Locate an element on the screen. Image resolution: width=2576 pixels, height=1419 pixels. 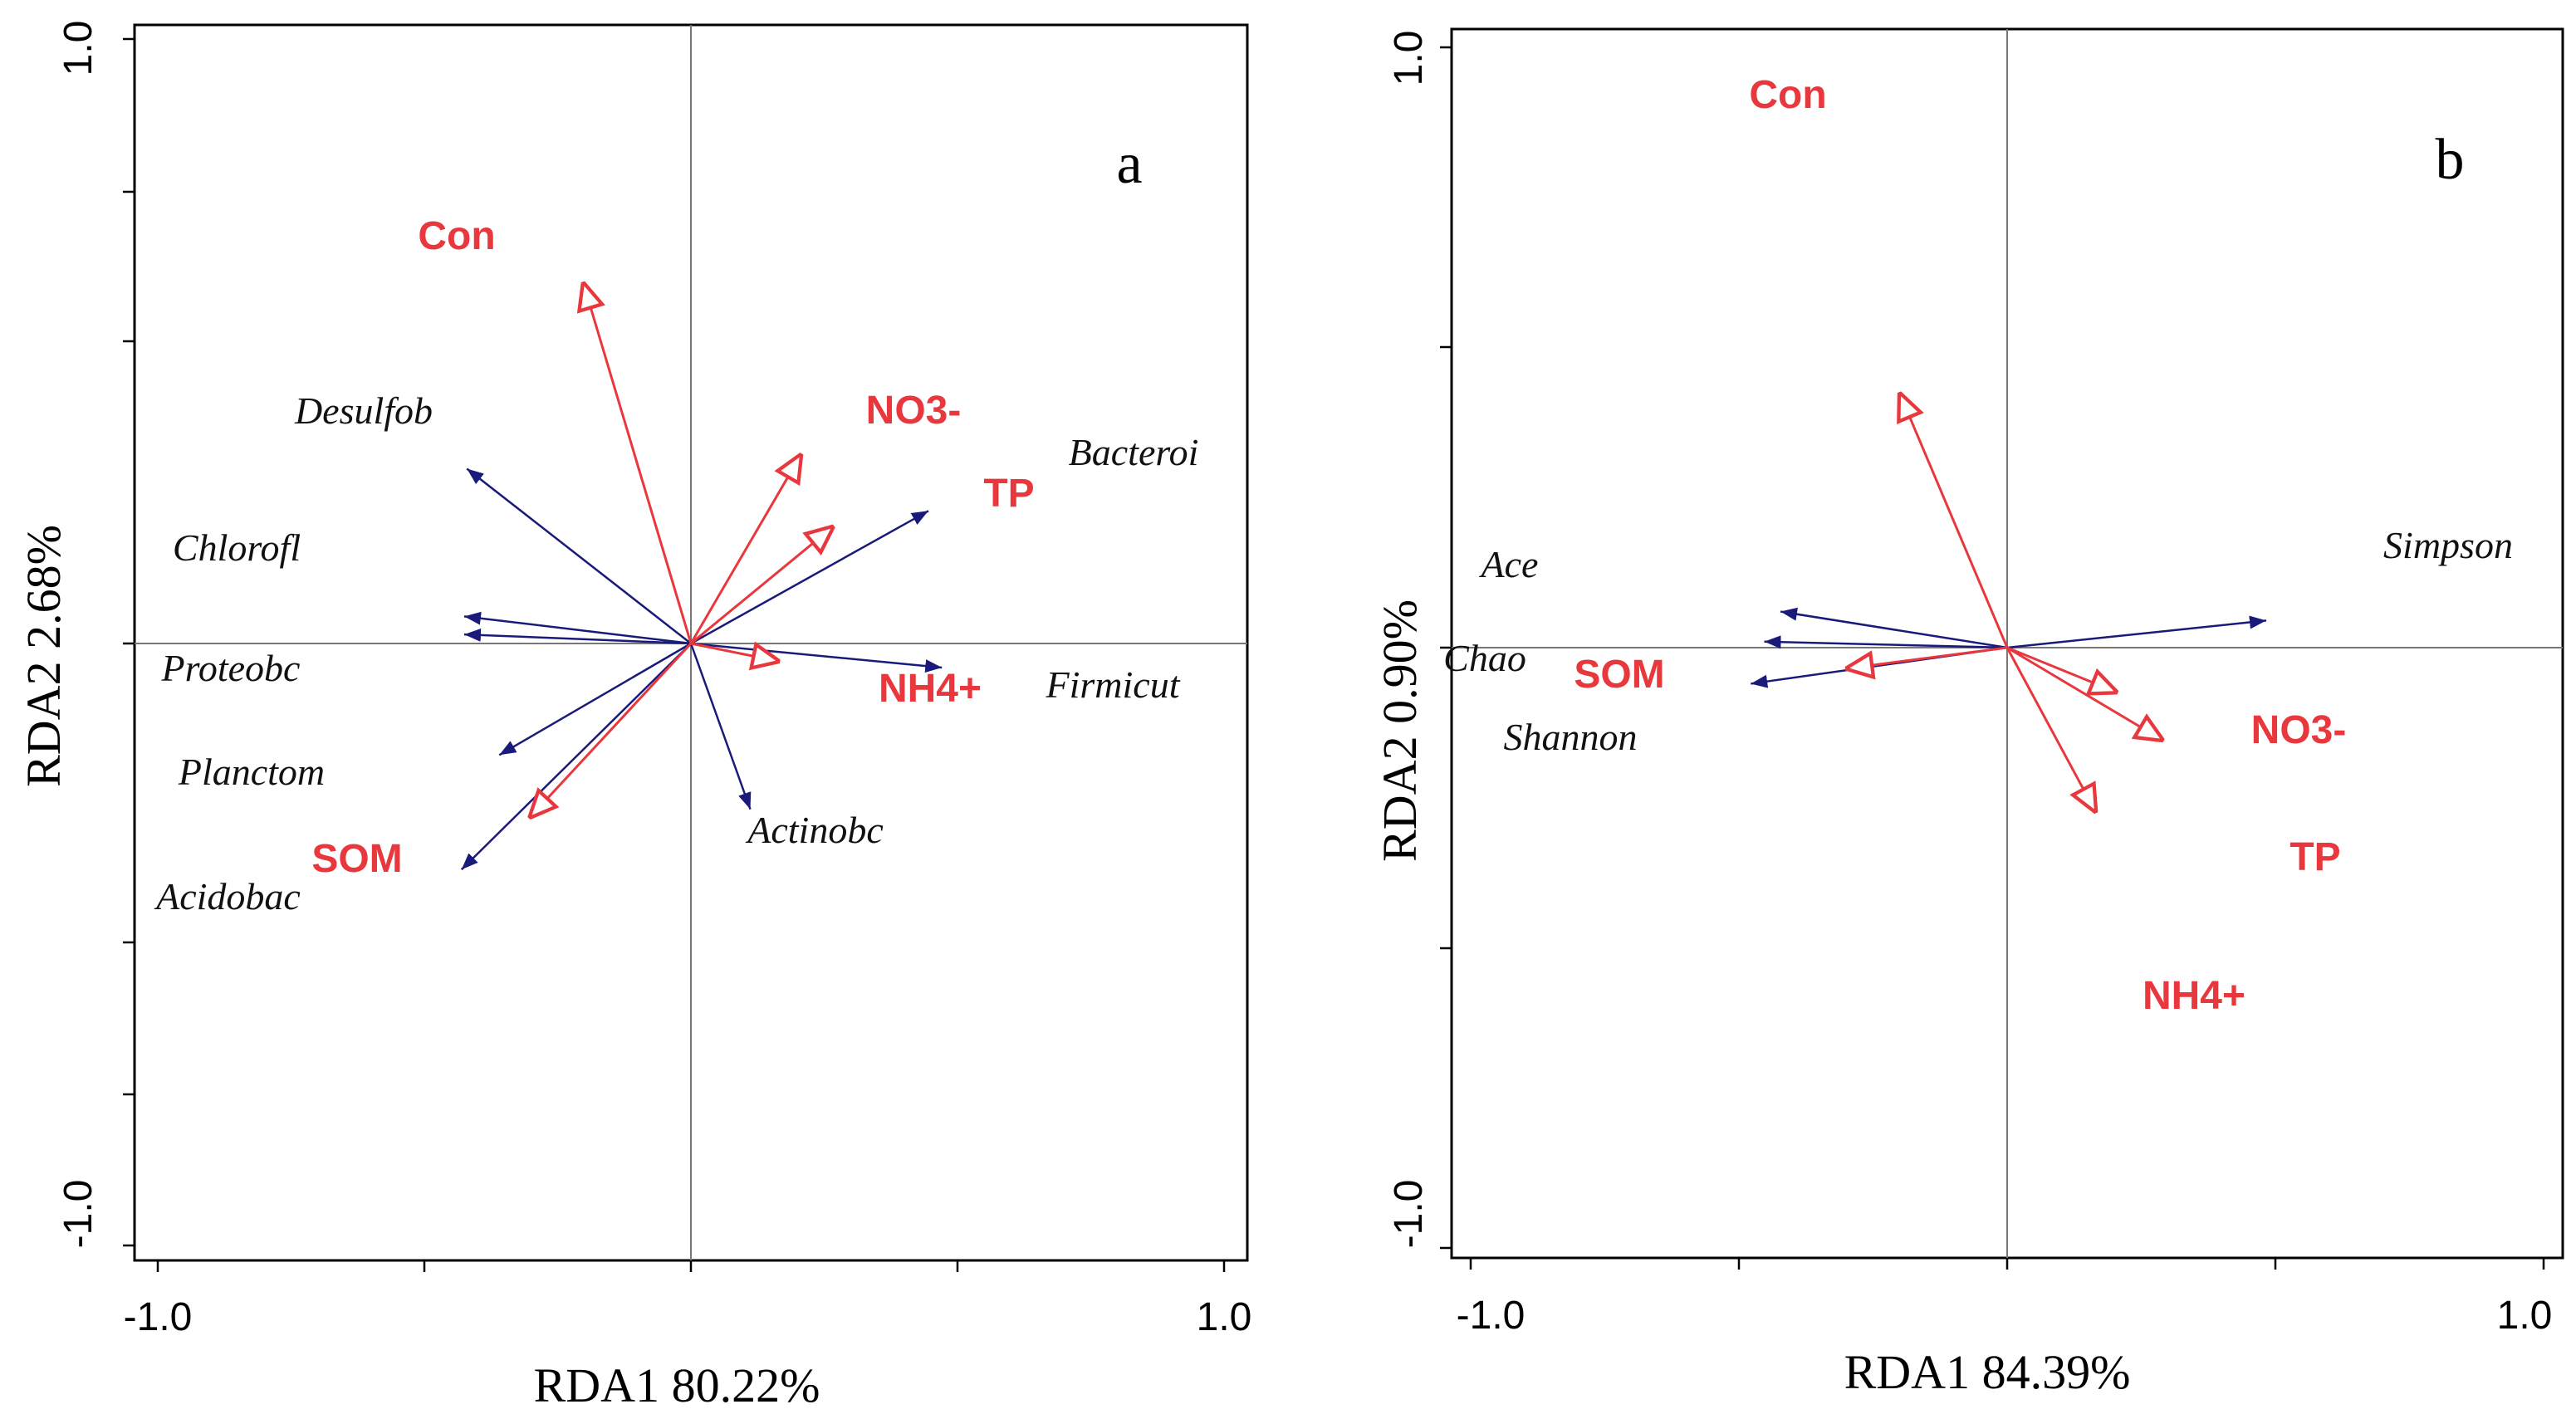
species-label-bacteroi: Bacteroi is located at coordinates (1134, 452).